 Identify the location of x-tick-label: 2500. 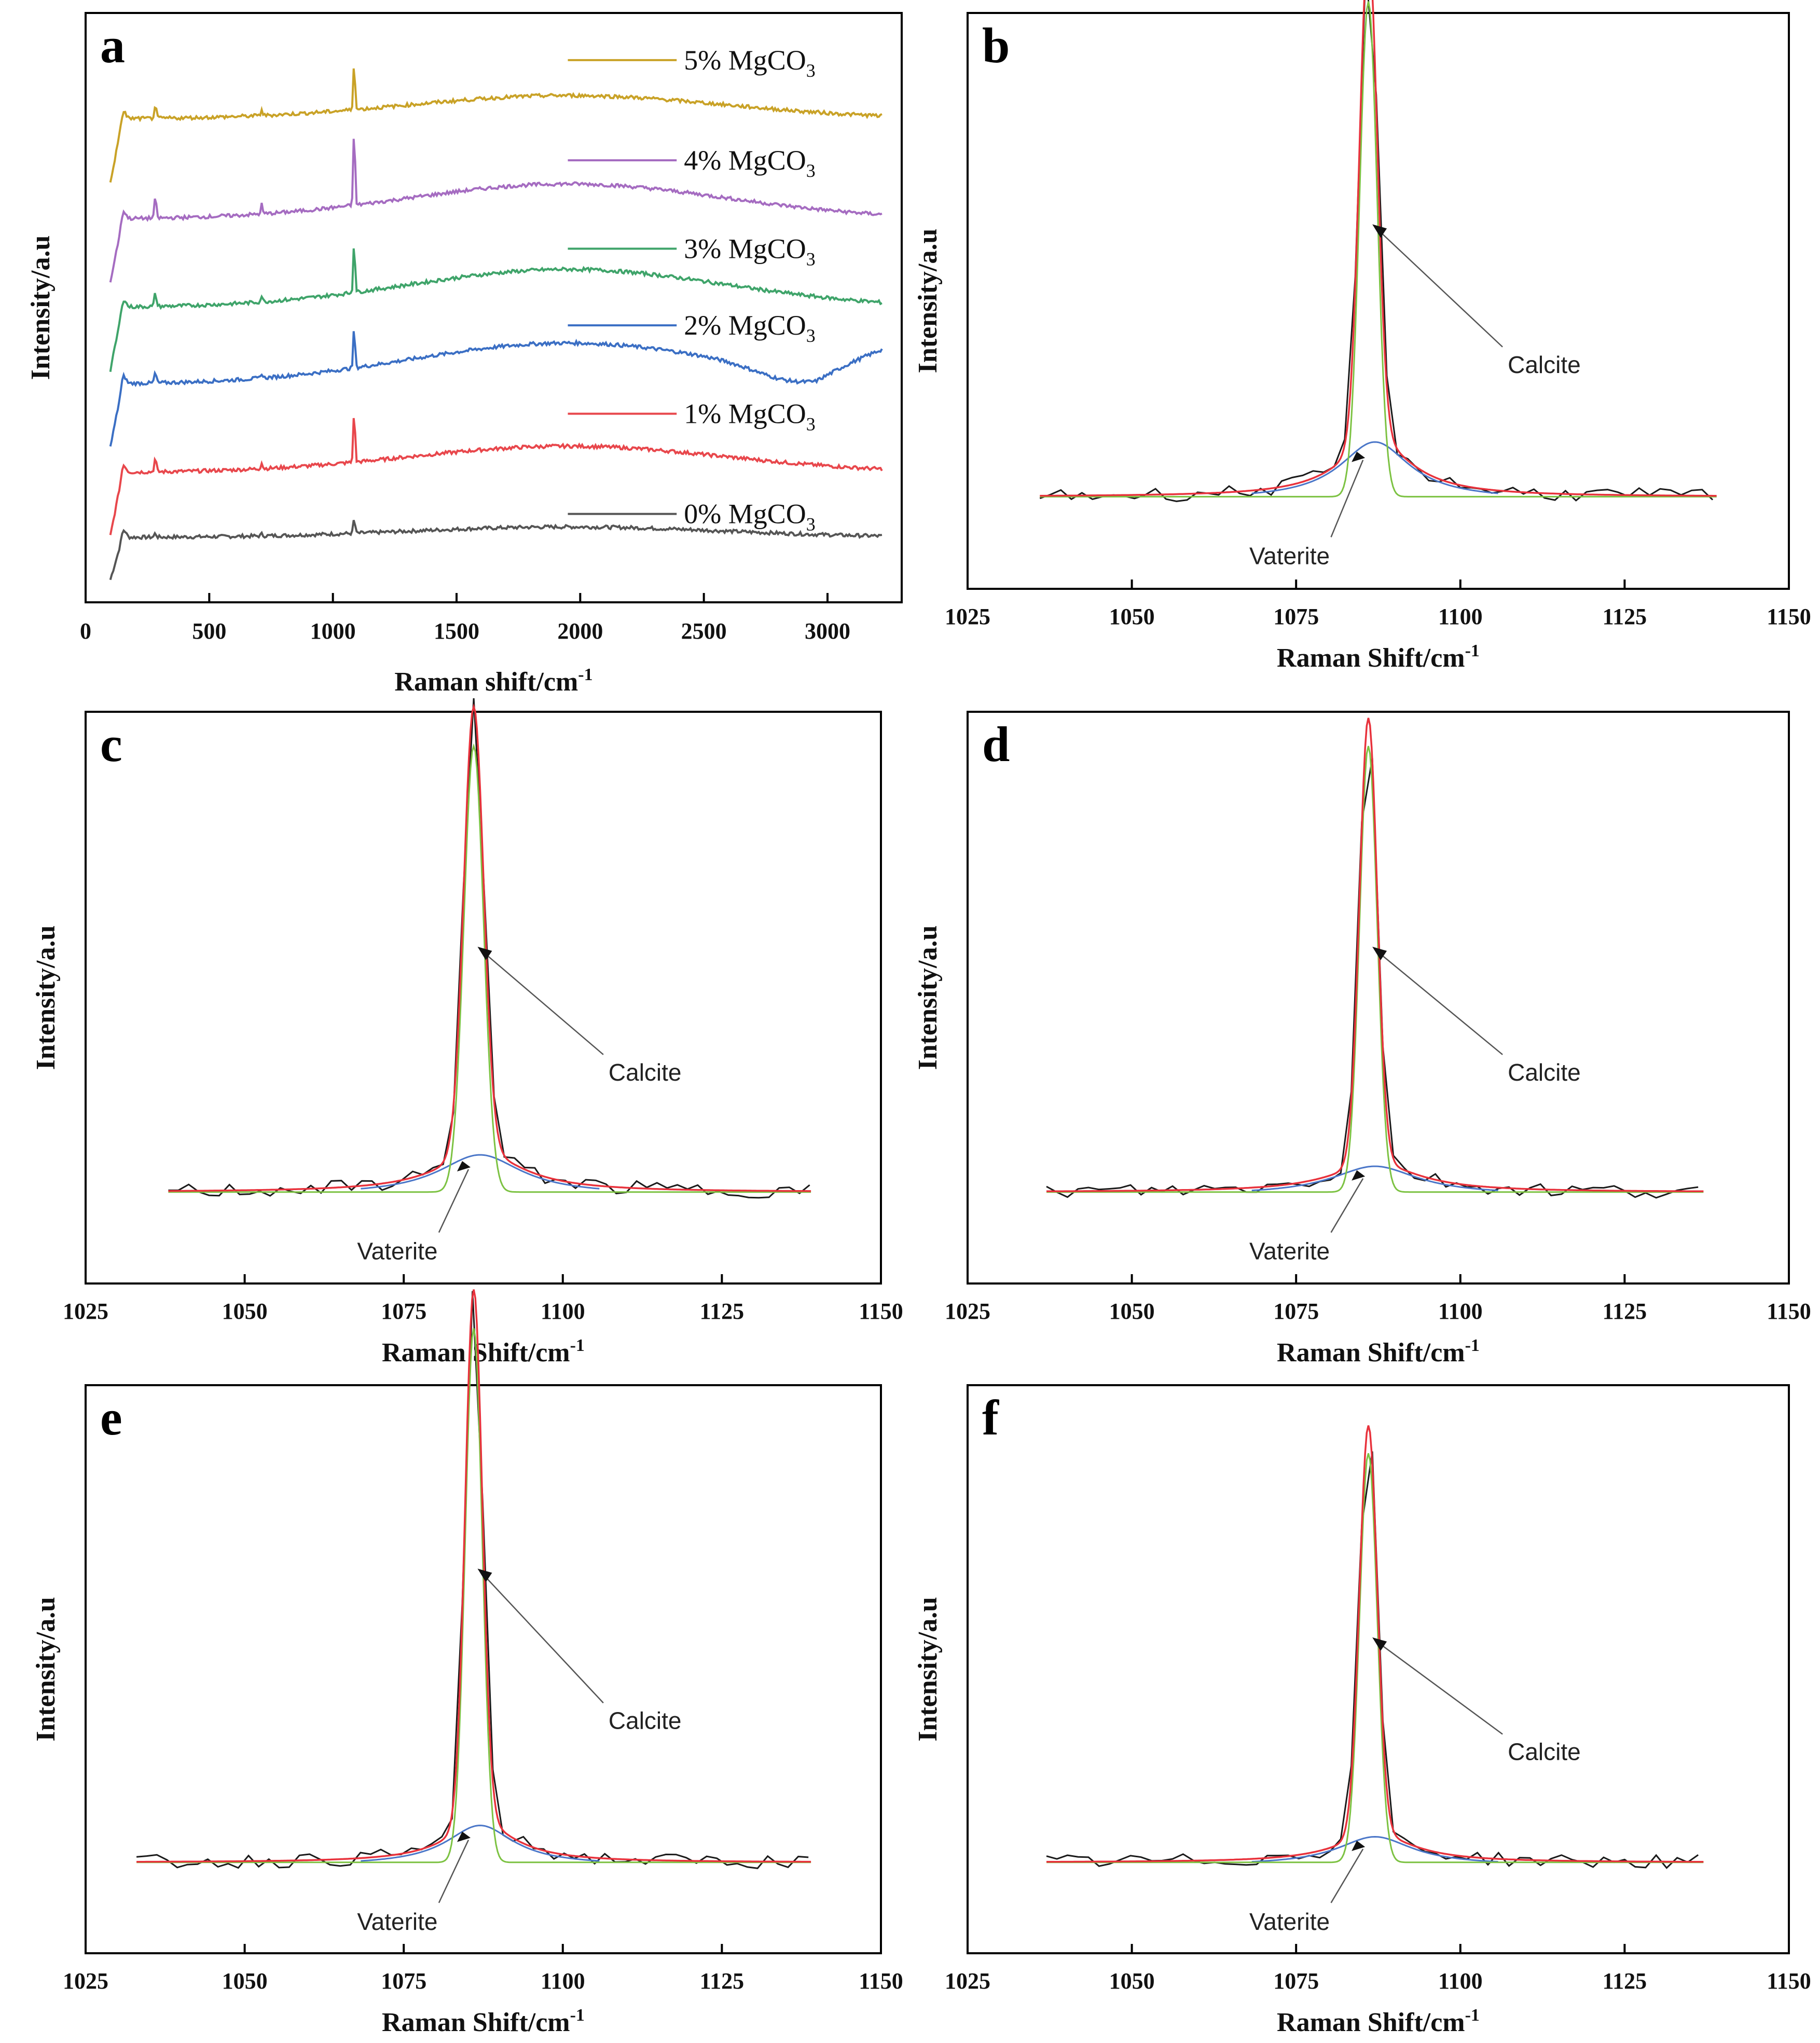
(704, 631).